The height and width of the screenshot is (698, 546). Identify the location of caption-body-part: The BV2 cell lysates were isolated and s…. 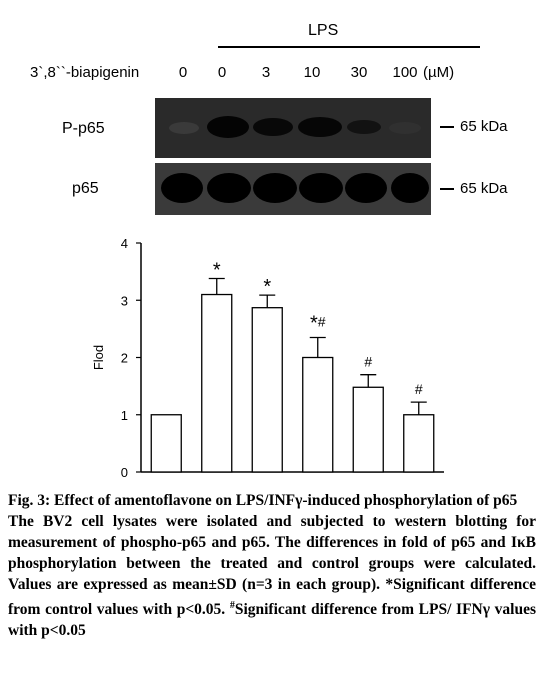
(272, 566).